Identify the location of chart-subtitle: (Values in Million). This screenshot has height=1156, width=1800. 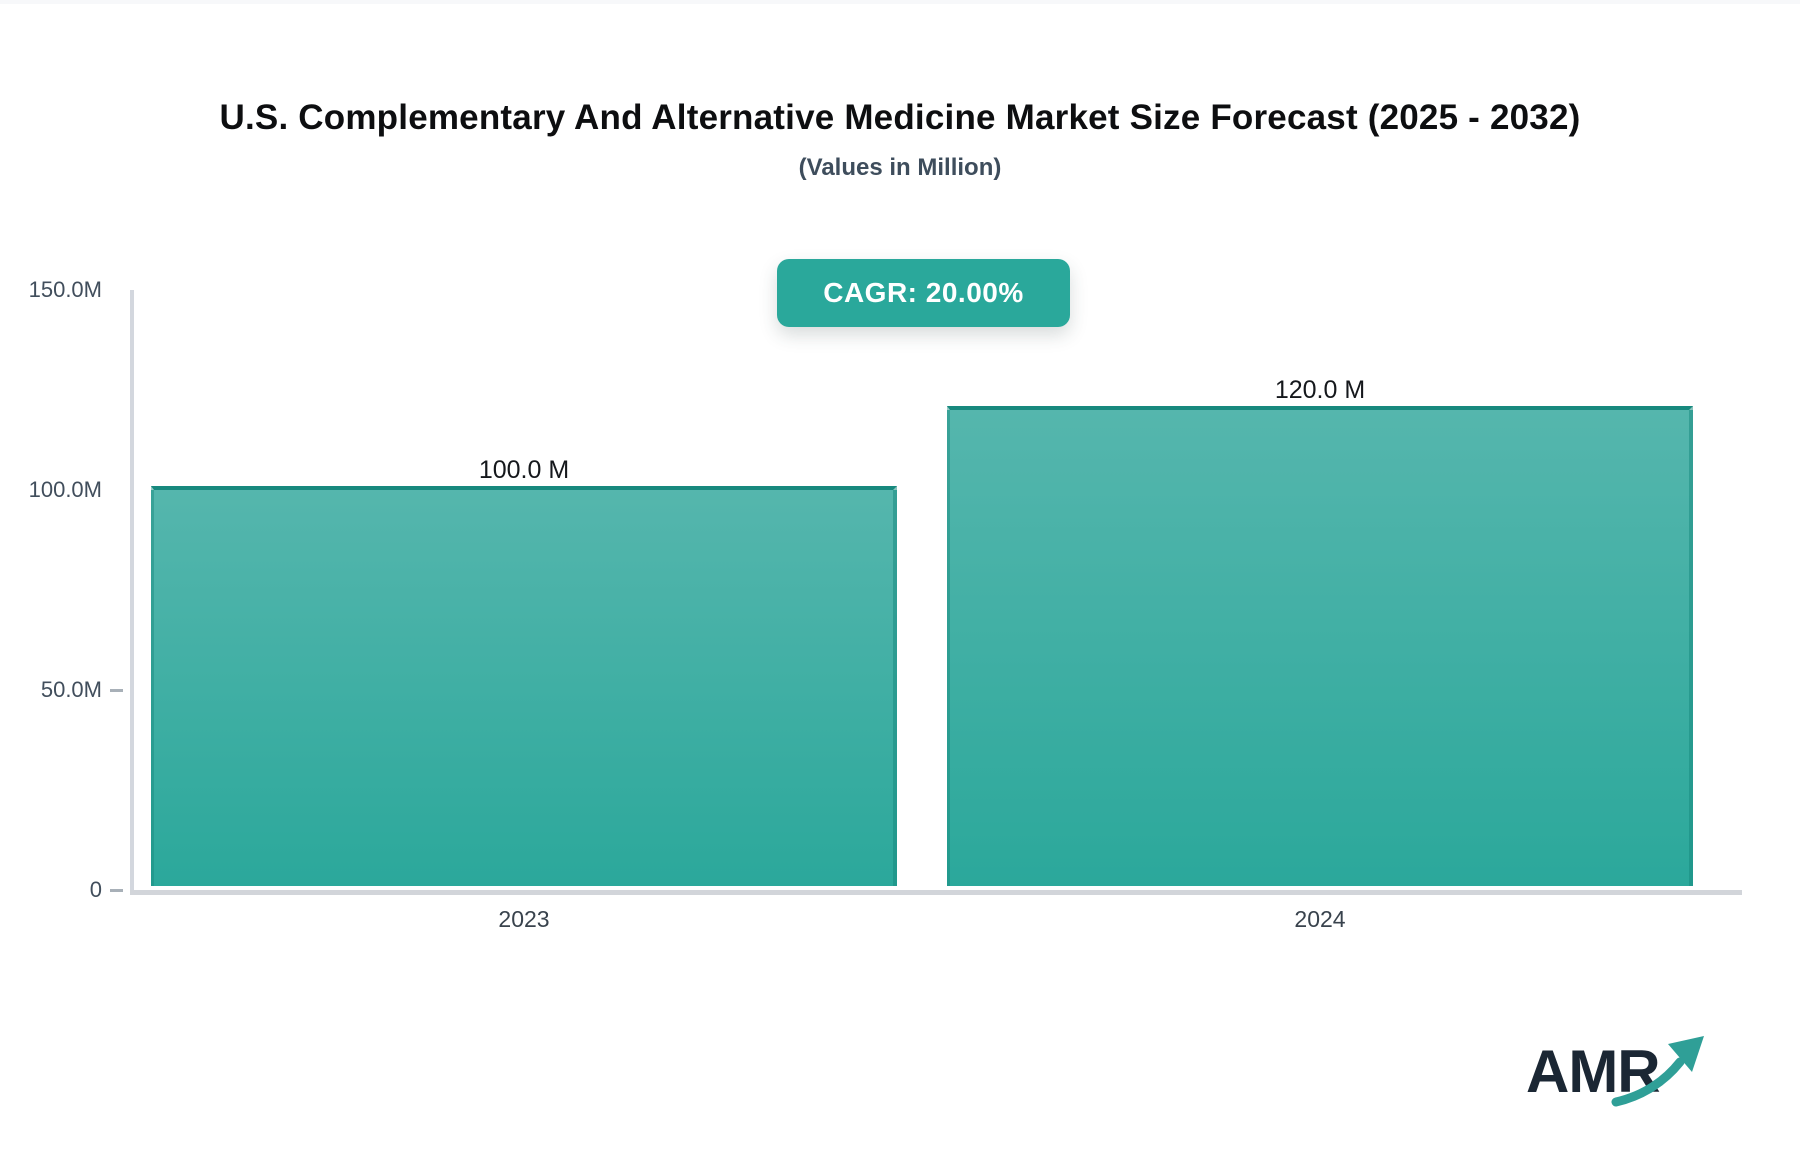
(900, 167).